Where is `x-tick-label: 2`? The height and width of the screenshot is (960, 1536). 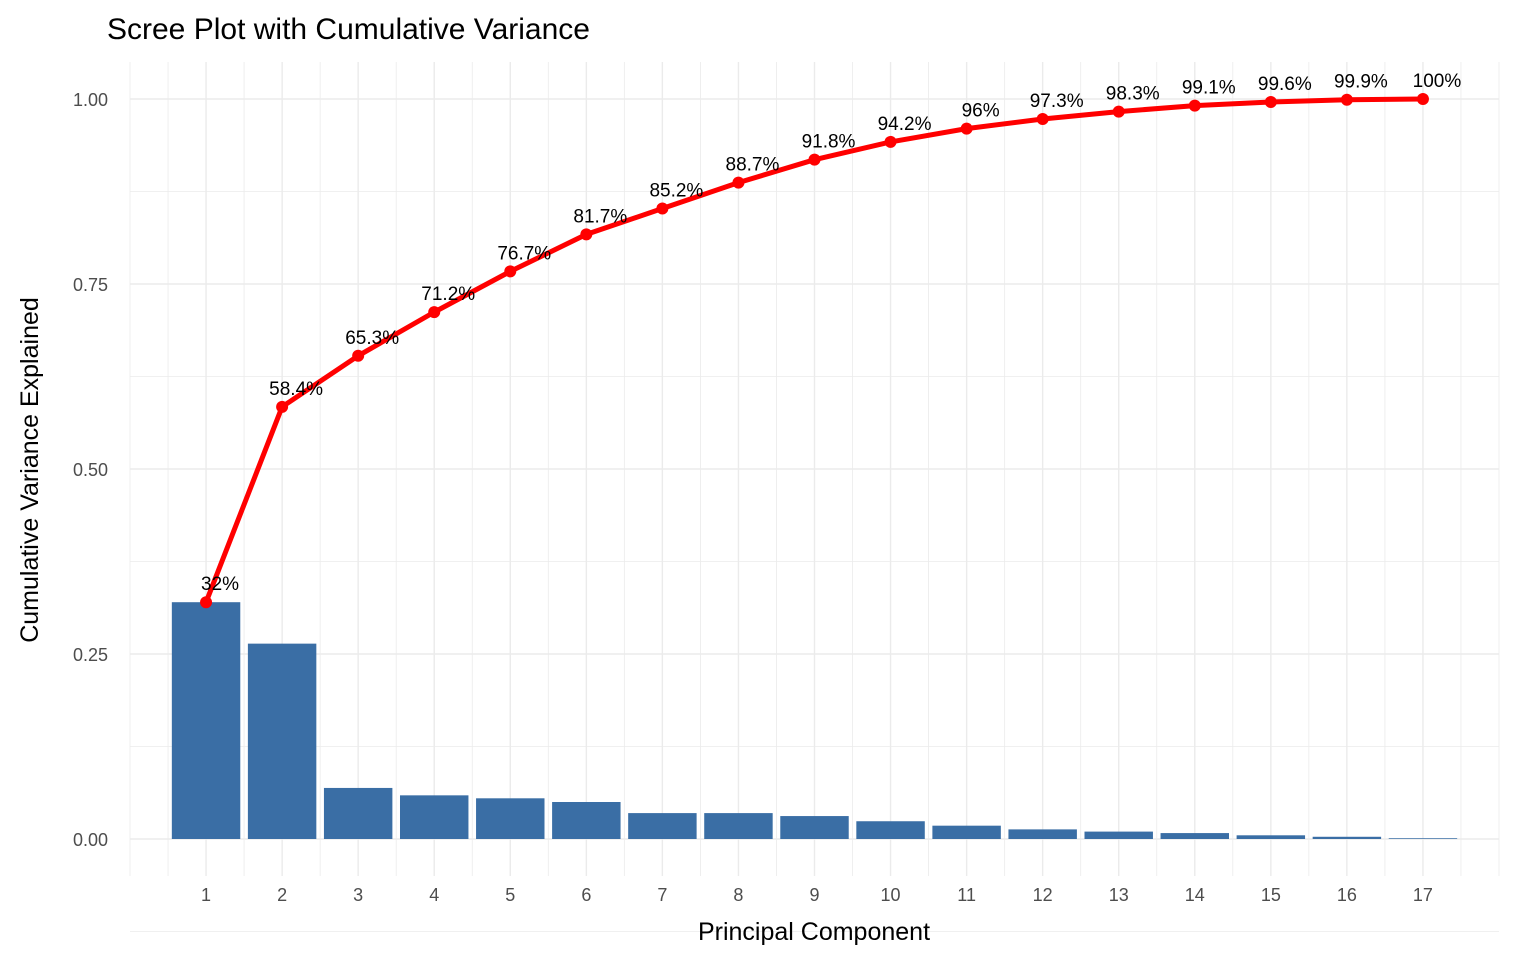 x-tick-label: 2 is located at coordinates (282, 895).